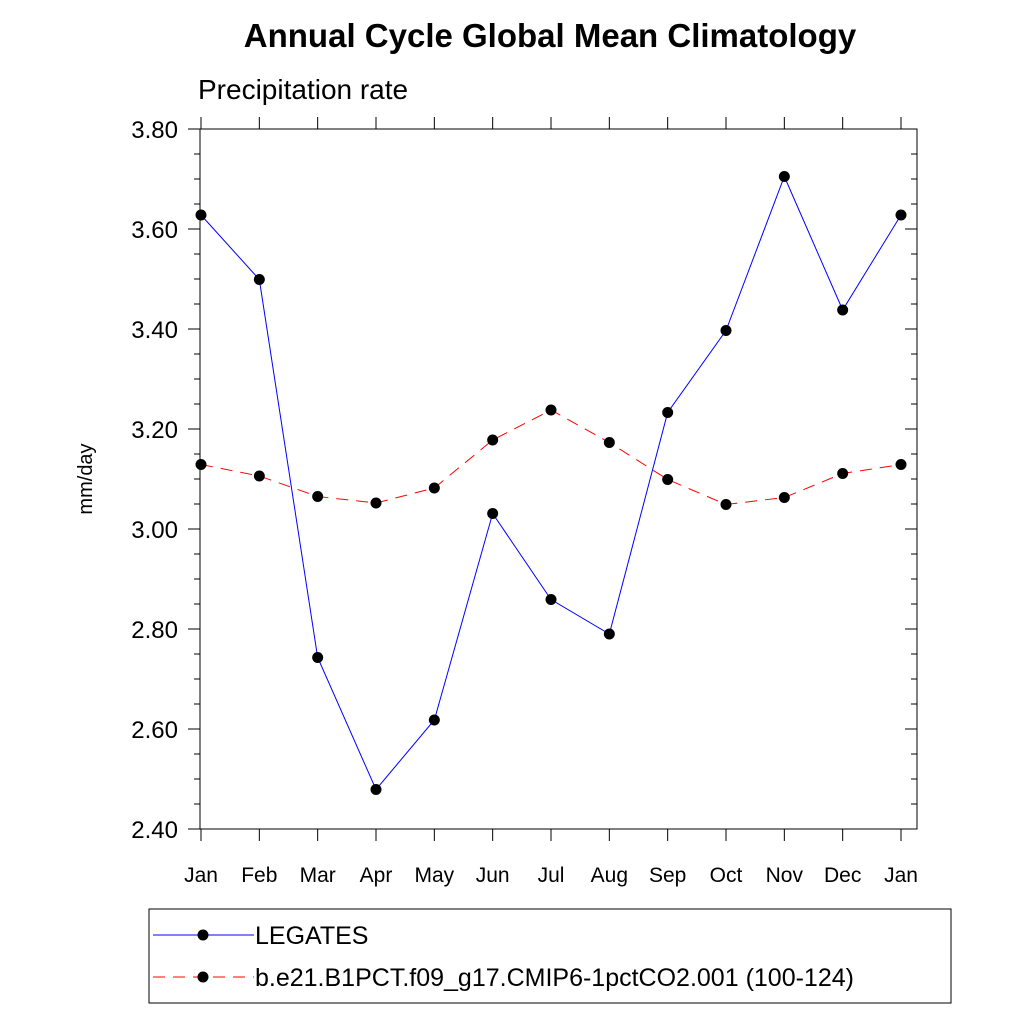  What do you see at coordinates (303, 89) in the screenshot?
I see `chart-subtitle: Precipitation rate` at bounding box center [303, 89].